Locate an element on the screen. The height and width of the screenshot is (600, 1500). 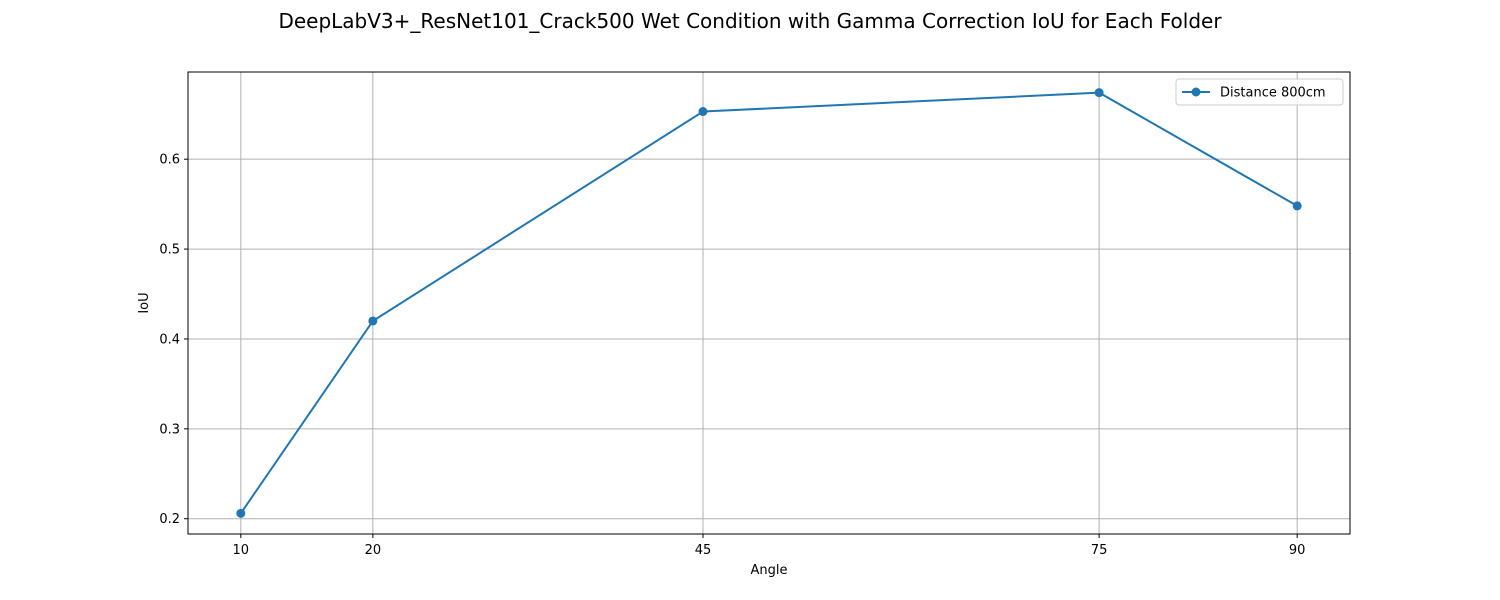
x-tick-label: 10 is located at coordinates (241, 550).